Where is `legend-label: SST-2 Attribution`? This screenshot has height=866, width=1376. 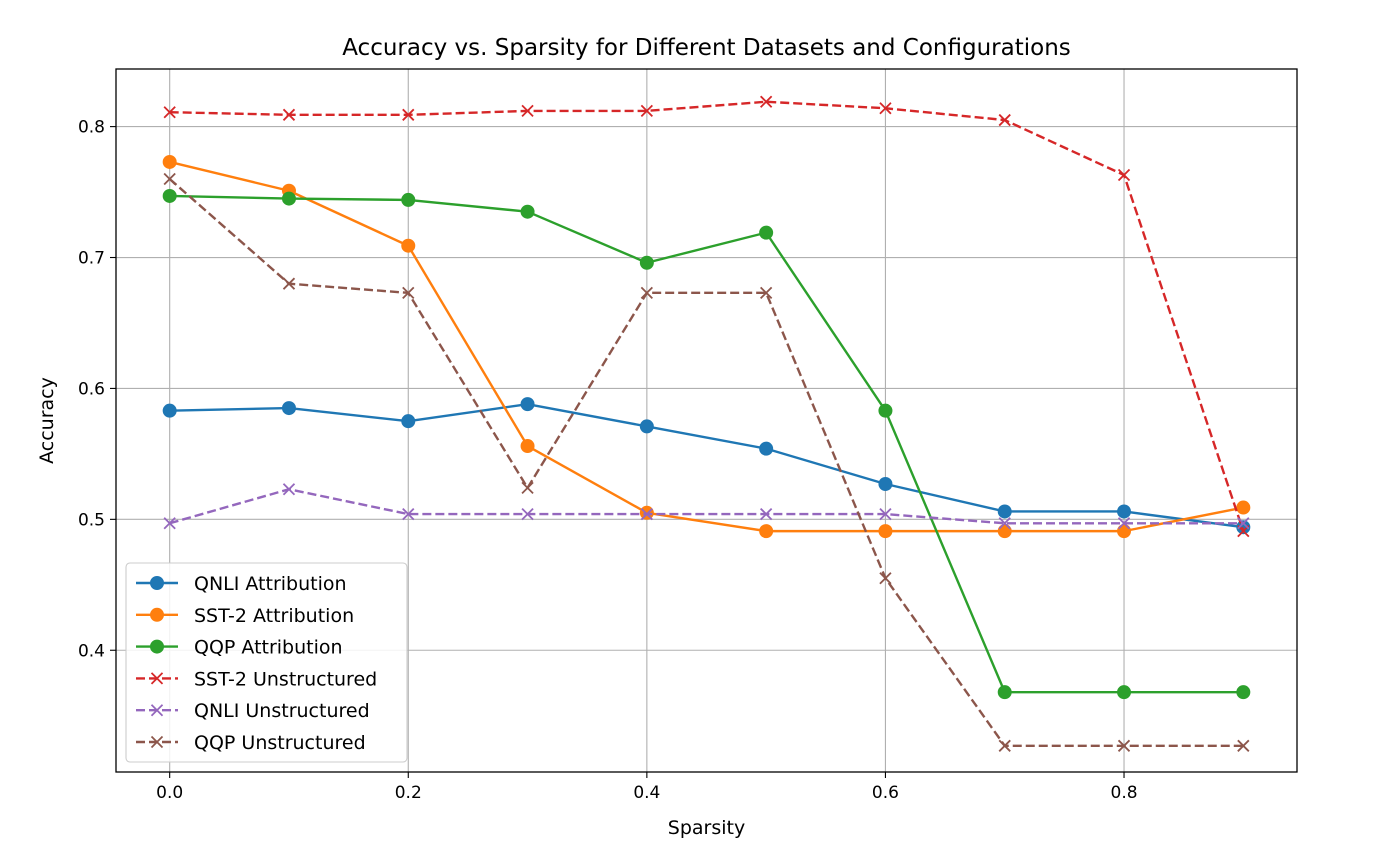 legend-label: SST-2 Attribution is located at coordinates (274, 616).